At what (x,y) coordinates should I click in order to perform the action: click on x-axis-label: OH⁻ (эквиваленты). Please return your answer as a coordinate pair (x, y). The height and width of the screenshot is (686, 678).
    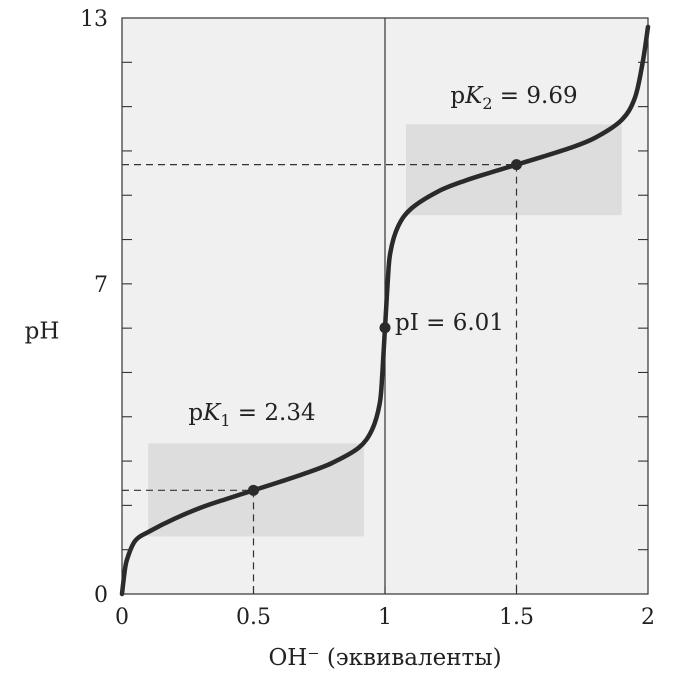
    Looking at the image, I should click on (384, 658).